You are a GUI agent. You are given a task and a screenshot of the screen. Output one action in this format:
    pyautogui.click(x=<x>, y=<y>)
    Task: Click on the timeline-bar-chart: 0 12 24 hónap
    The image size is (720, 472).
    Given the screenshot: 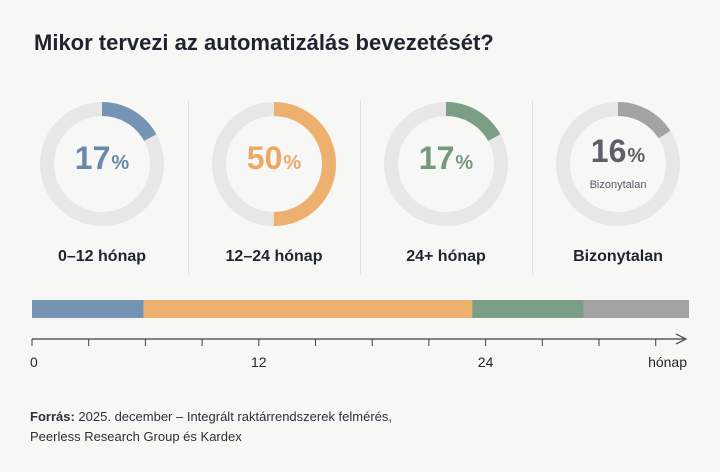 What is the action you would take?
    pyautogui.click(x=359, y=335)
    